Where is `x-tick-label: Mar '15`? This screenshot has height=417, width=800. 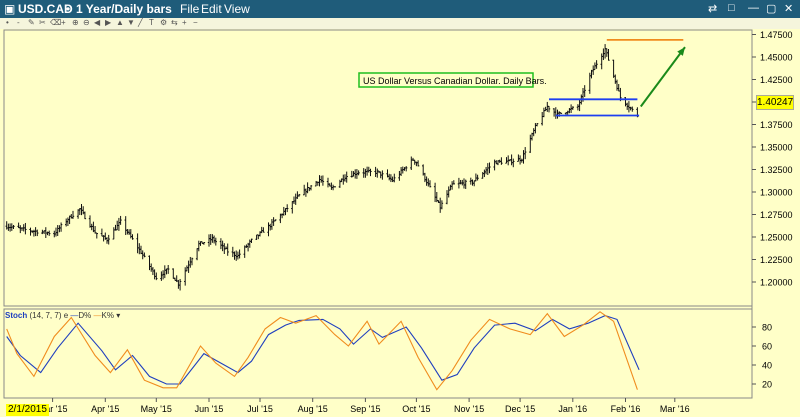
x-tick-label: Mar '15 is located at coordinates (53, 409).